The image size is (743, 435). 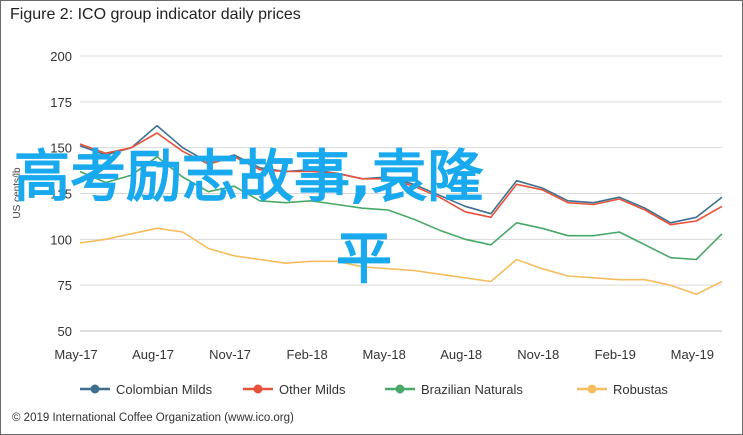 I want to click on y-tick-label: 50, so click(x=65, y=331).